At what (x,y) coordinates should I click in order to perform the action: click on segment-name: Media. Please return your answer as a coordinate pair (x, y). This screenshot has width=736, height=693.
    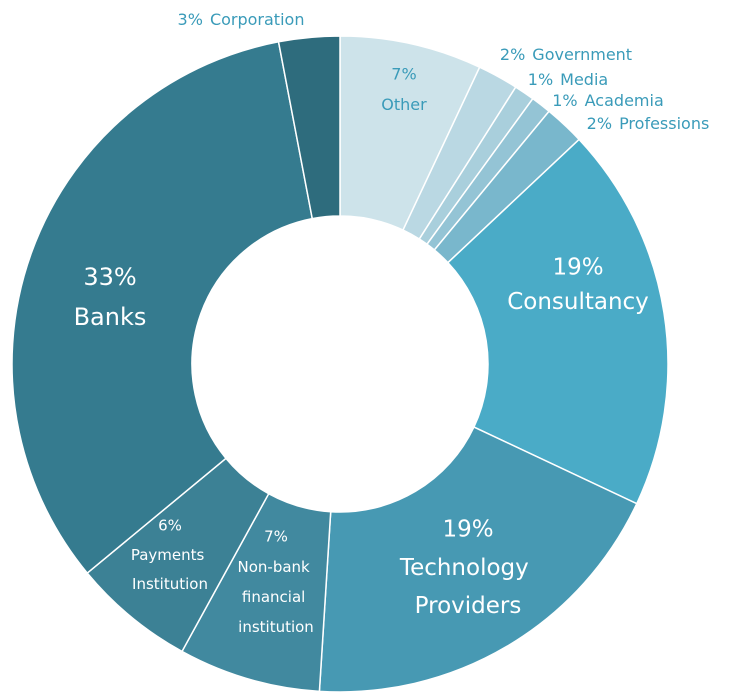
    Looking at the image, I should click on (584, 79).